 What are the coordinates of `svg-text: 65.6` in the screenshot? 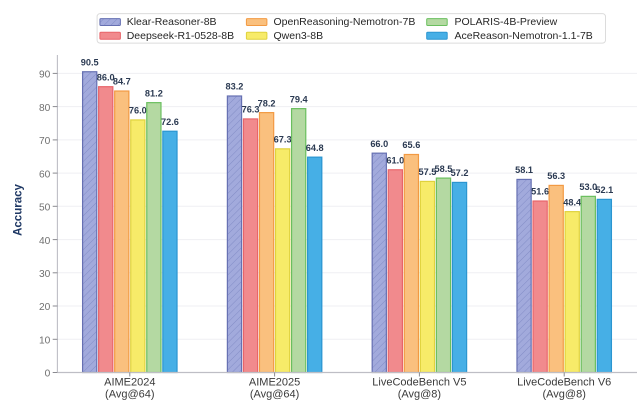 It's located at (411, 145).